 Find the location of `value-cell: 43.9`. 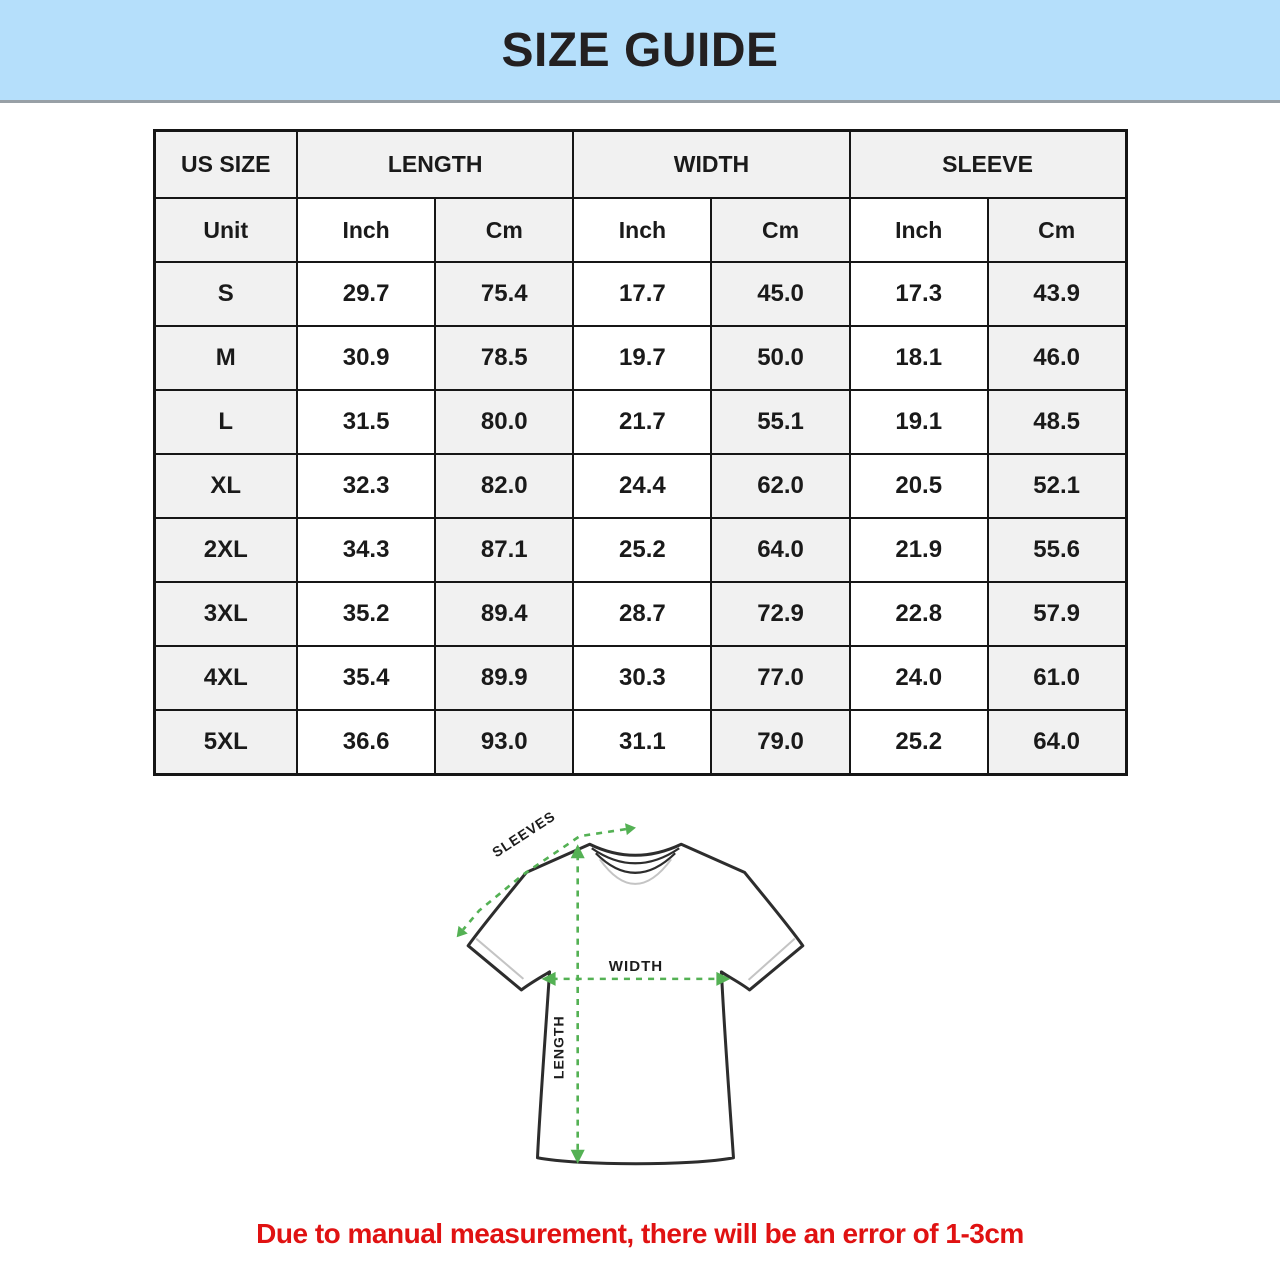

value-cell: 43.9 is located at coordinates (1057, 294).